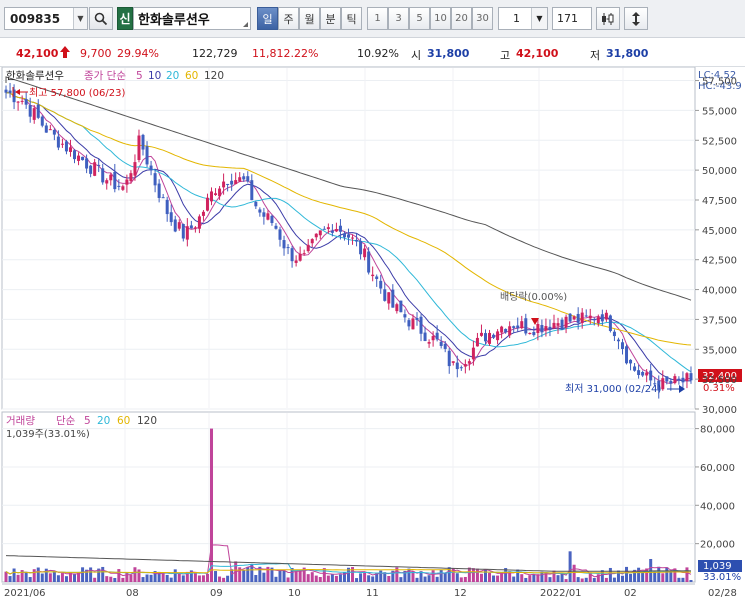  What do you see at coordinates (482, 18) in the screenshot?
I see `interval-30-button: 30` at bounding box center [482, 18].